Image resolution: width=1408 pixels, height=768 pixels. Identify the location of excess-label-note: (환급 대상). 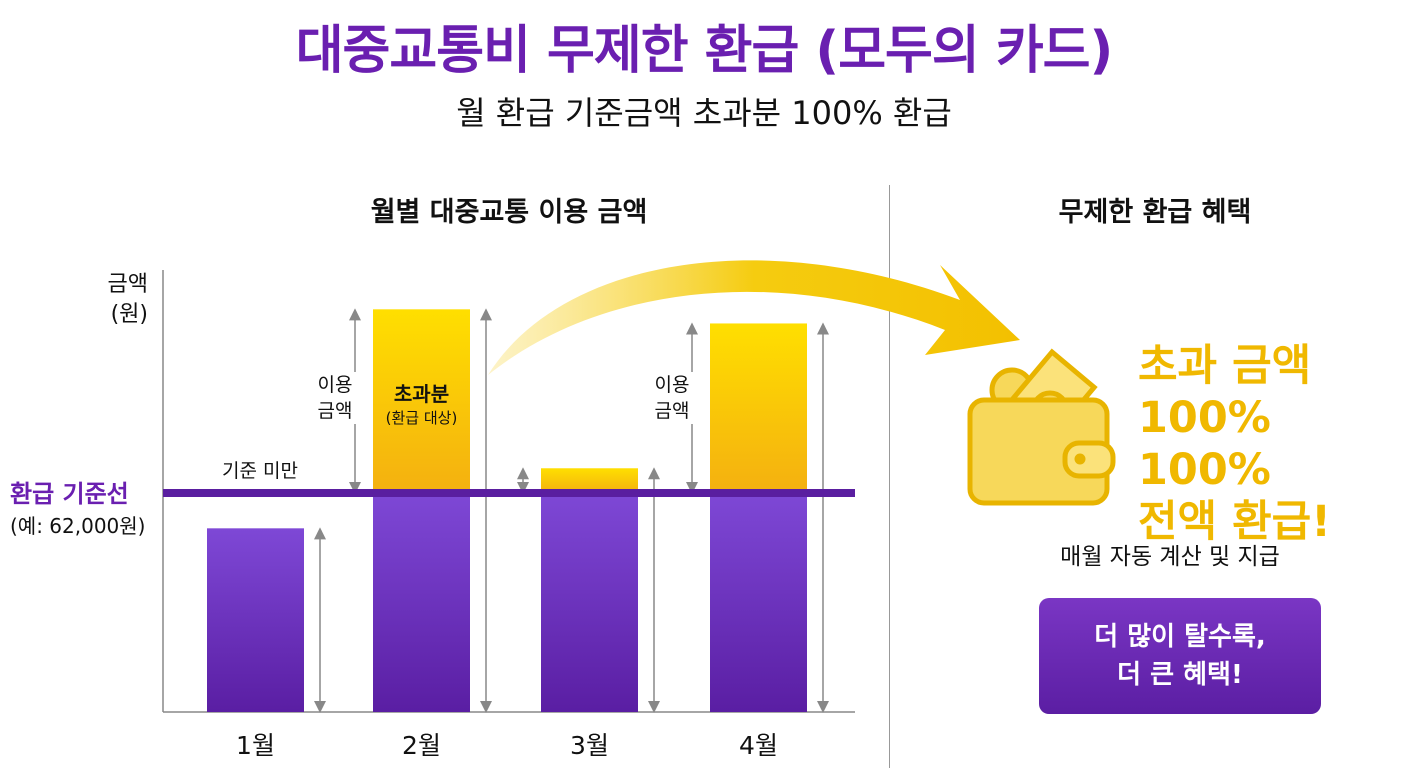
(421, 418).